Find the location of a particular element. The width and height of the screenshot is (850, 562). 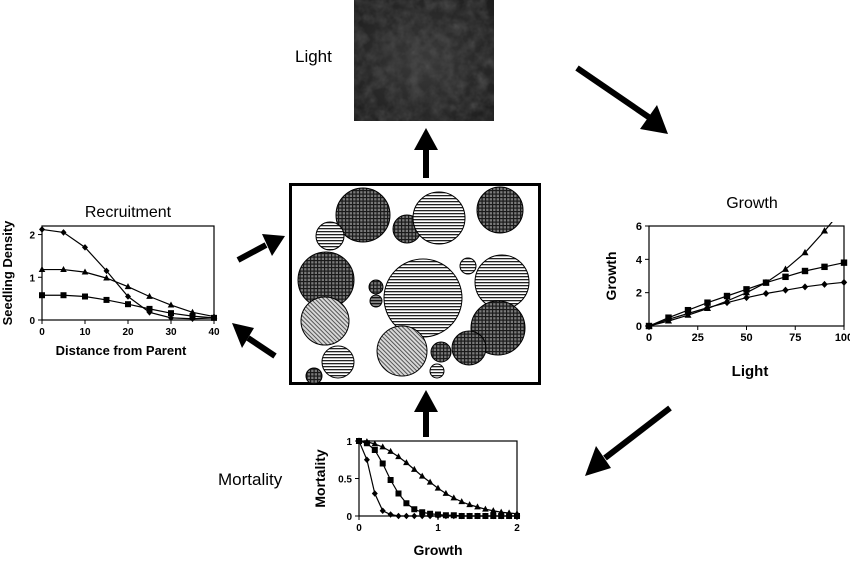

x-tick-label: 30 is located at coordinates (171, 332).